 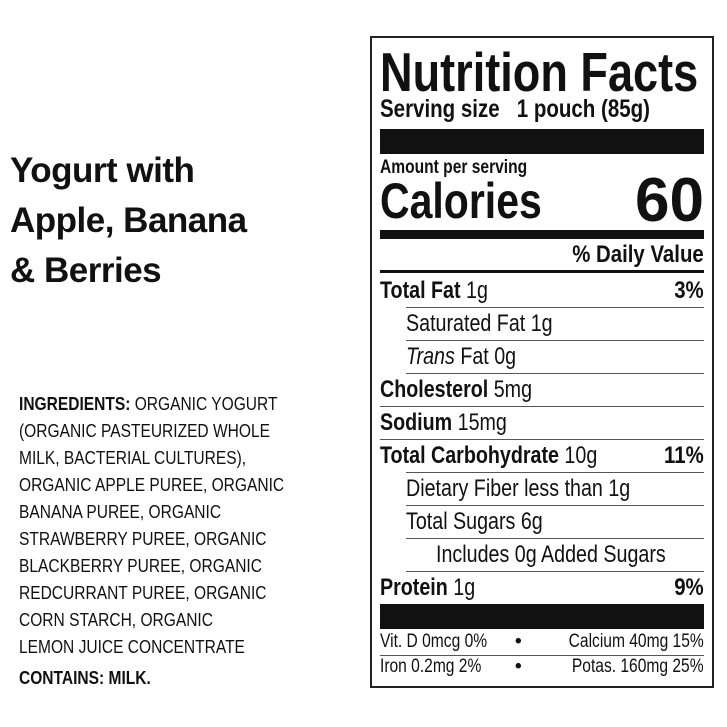 I want to click on contains-heading: CONTAINS:, so click(x=62, y=677).